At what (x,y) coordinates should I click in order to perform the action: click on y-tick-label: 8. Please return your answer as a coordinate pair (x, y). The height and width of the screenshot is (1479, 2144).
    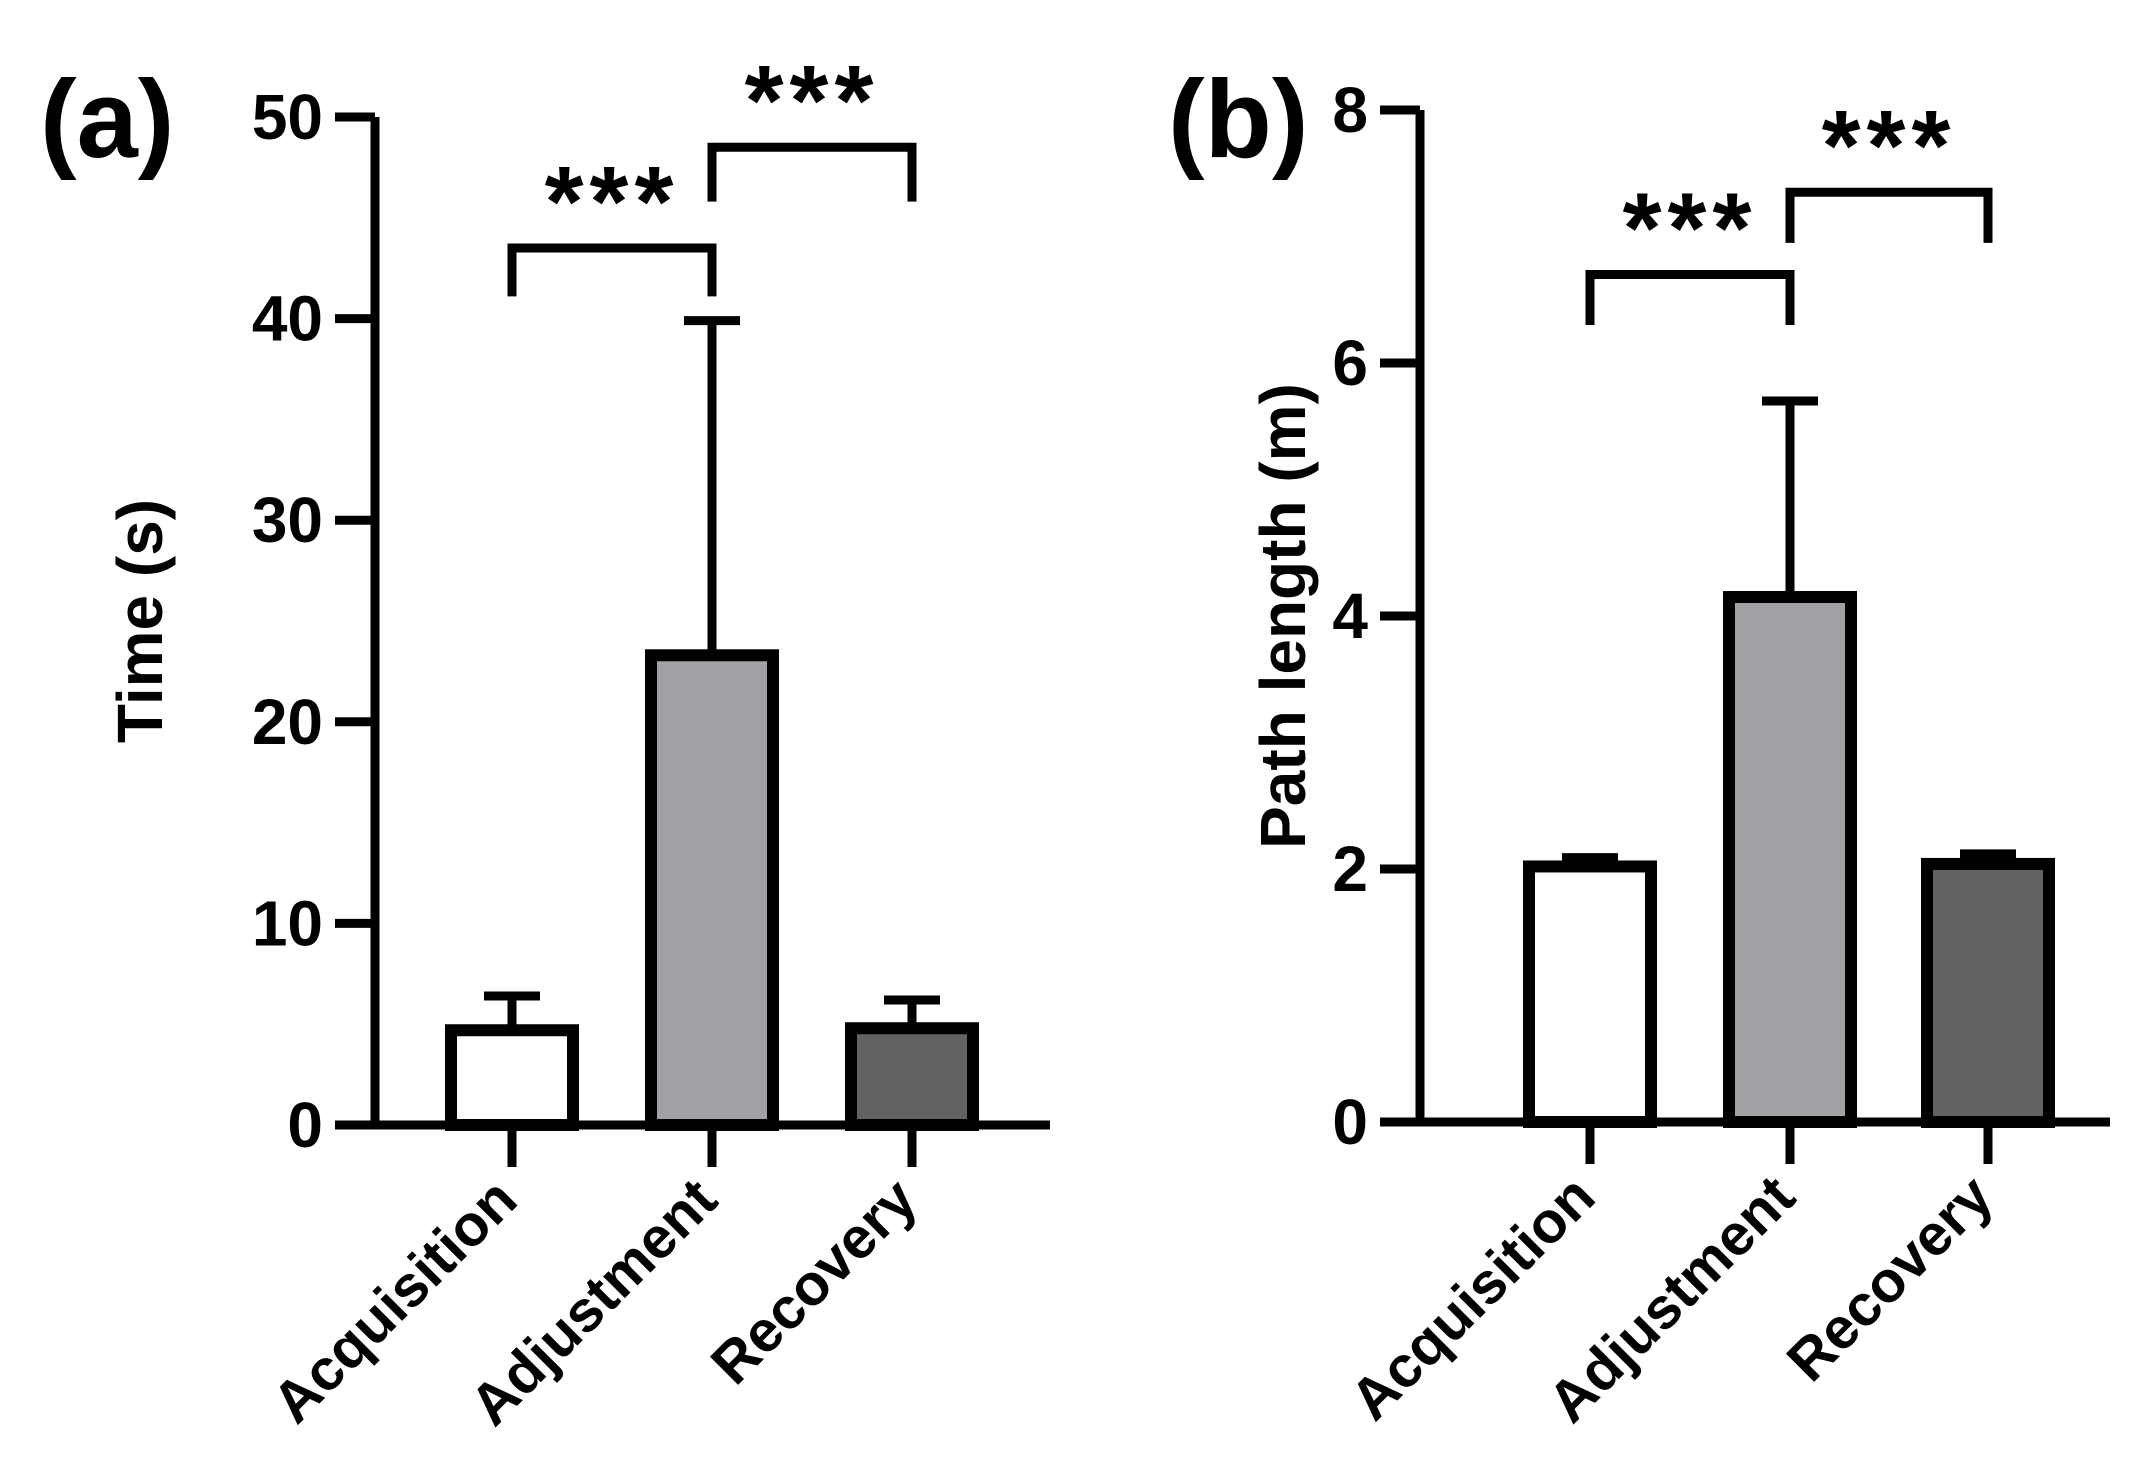
    Looking at the image, I should click on (1350, 110).